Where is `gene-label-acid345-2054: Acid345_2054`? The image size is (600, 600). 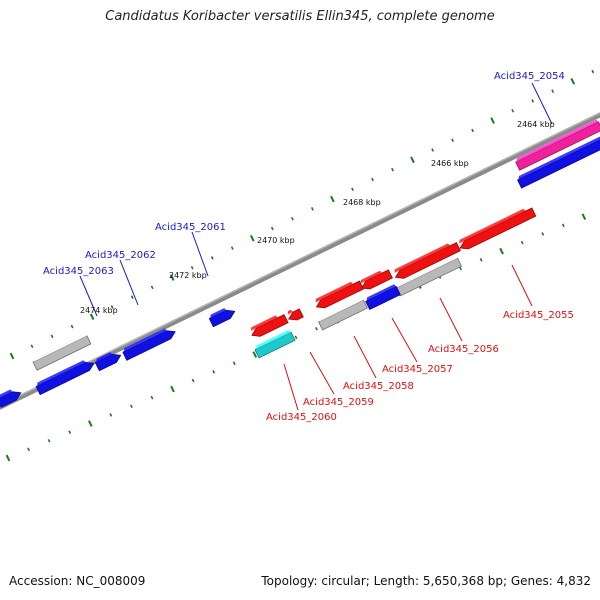
gene-label-acid345-2054: Acid345_2054 is located at coordinates (529, 76).